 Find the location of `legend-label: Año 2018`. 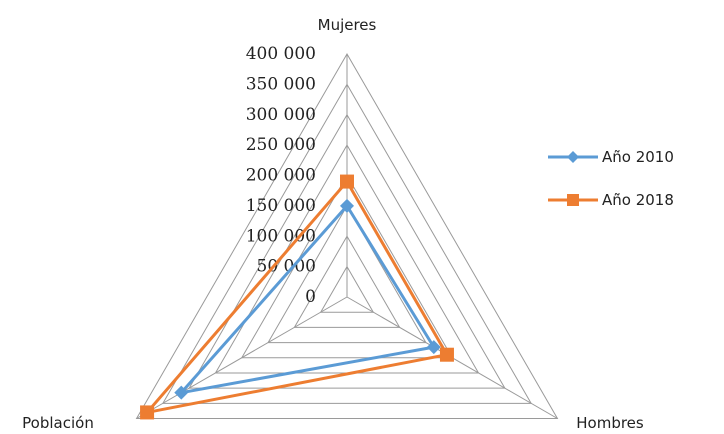

legend-label: Año 2018 is located at coordinates (638, 200).